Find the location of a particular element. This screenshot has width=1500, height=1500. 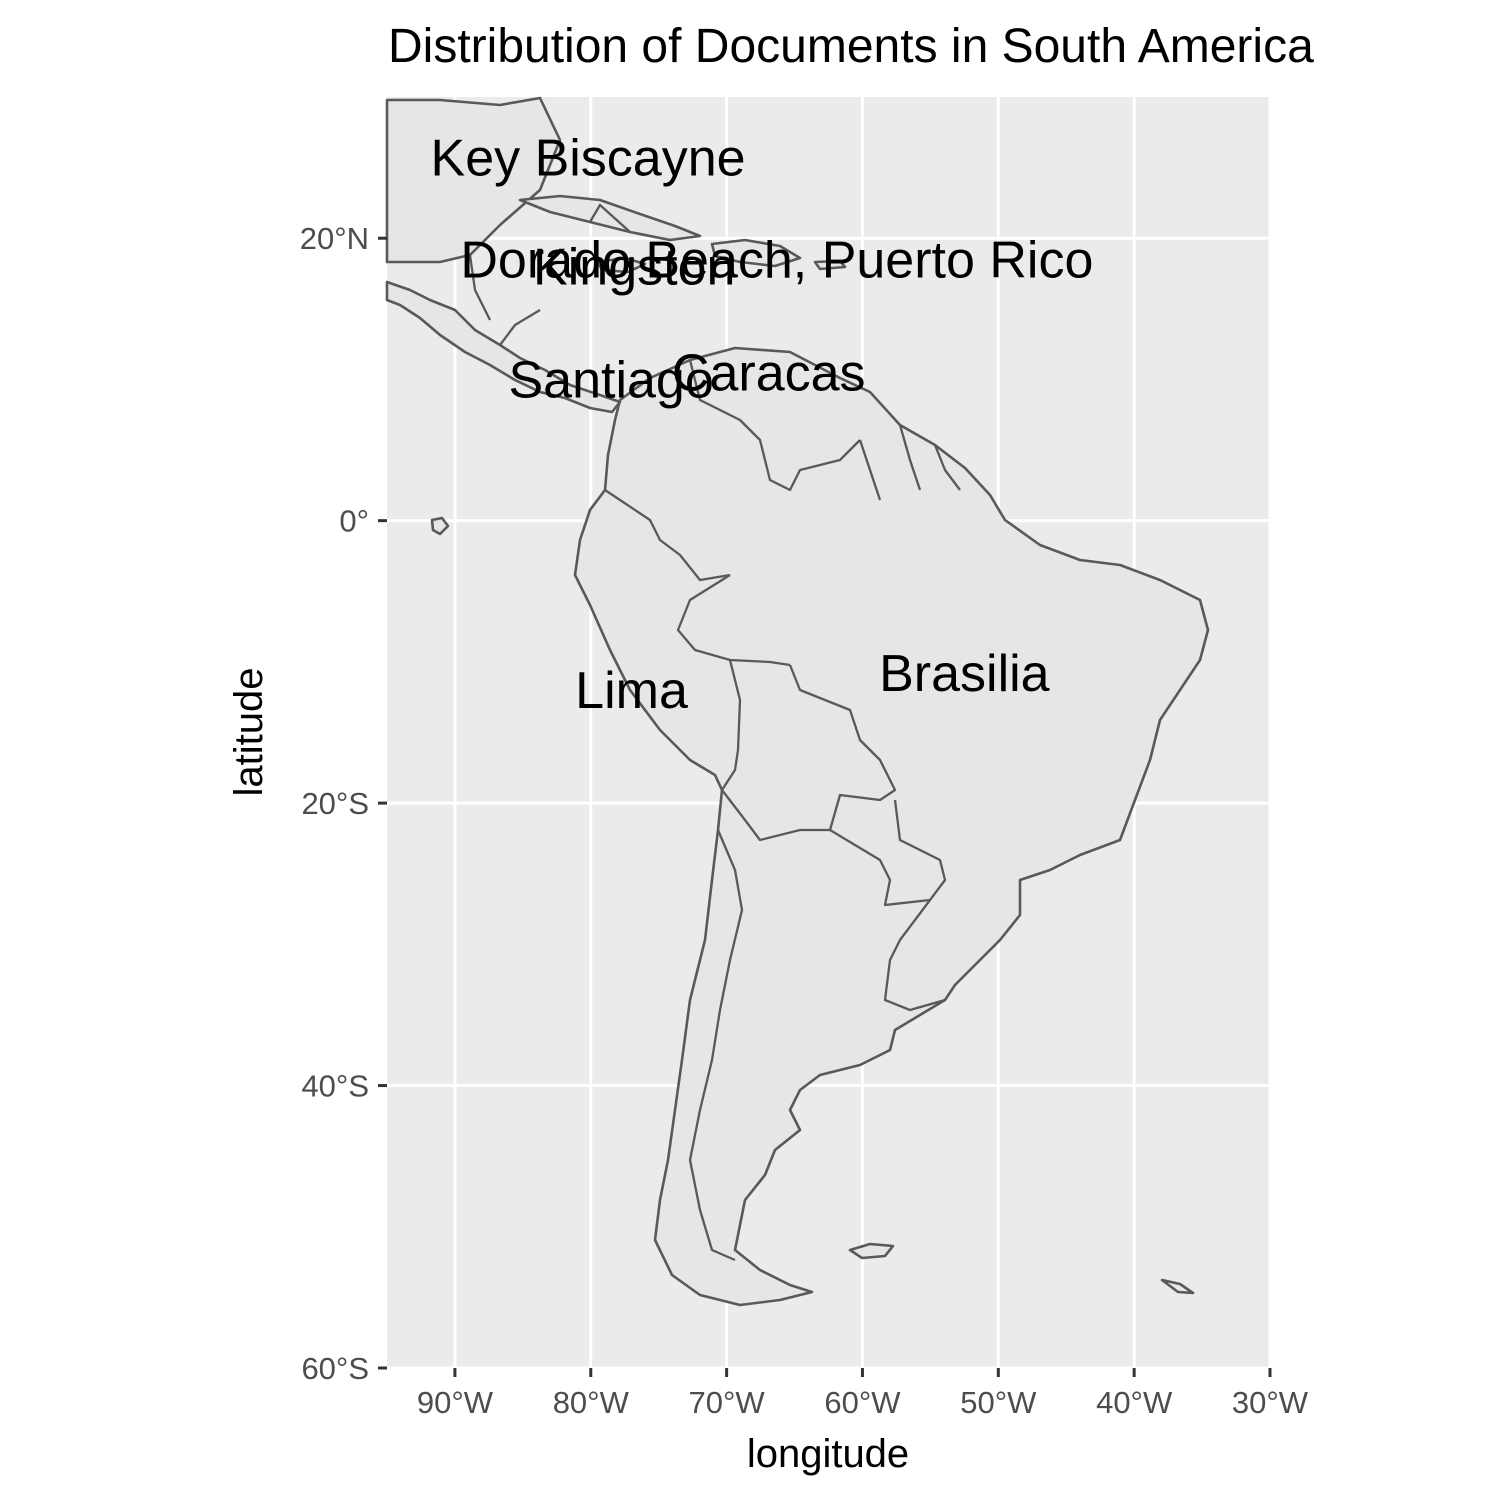

falkland-islands is located at coordinates (871, 1251).